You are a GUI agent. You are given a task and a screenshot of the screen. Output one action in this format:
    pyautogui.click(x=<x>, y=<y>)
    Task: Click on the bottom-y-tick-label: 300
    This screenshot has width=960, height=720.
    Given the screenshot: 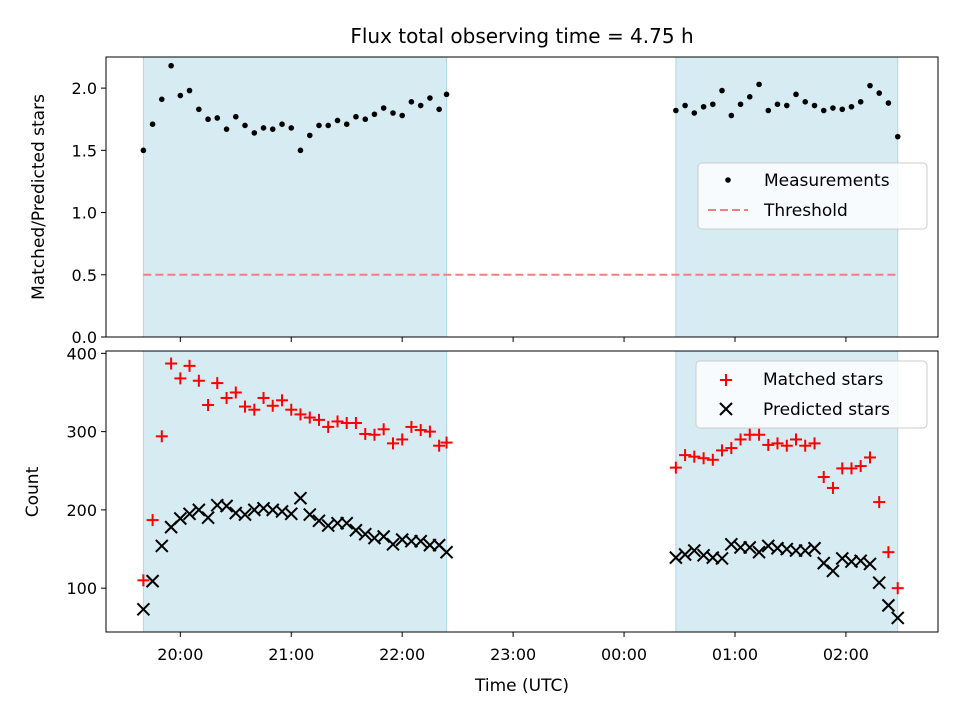 What is the action you would take?
    pyautogui.click(x=81, y=432)
    